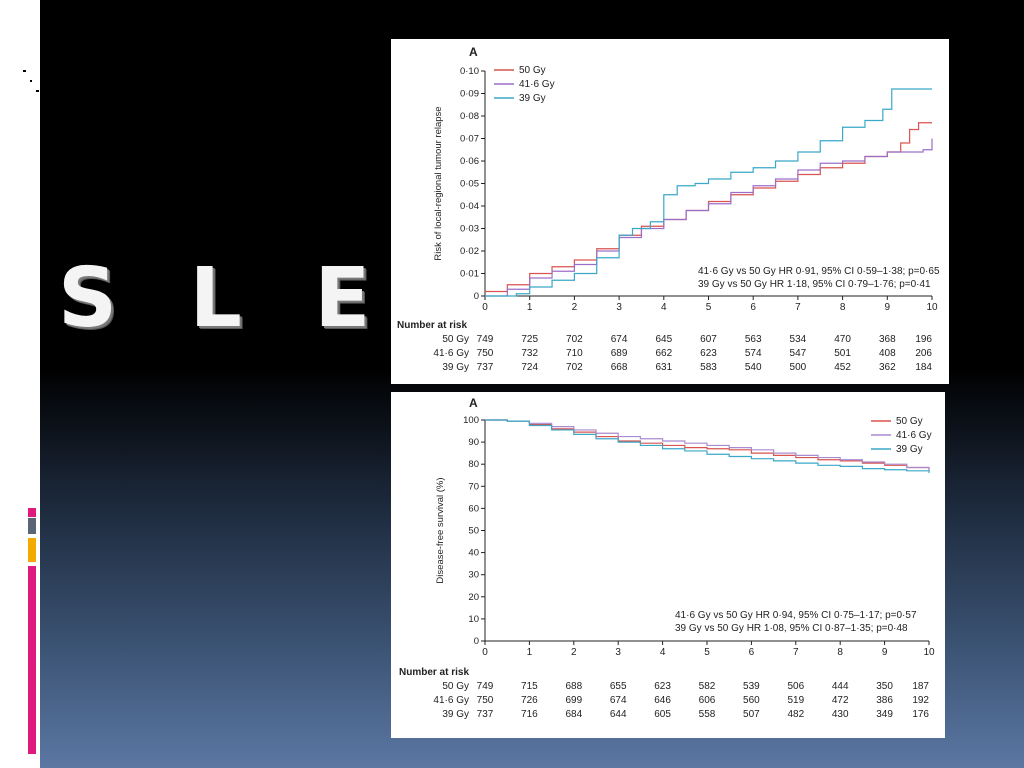 The height and width of the screenshot is (768, 1024). What do you see at coordinates (473, 442) in the screenshot?
I see `y-tick-label: 90` at bounding box center [473, 442].